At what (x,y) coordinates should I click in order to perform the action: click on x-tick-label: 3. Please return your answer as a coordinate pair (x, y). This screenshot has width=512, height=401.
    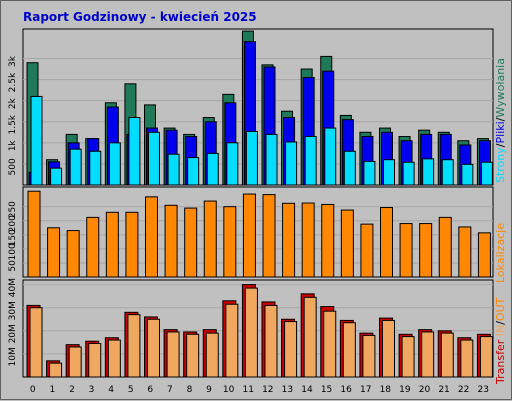
    Looking at the image, I should click on (92, 390).